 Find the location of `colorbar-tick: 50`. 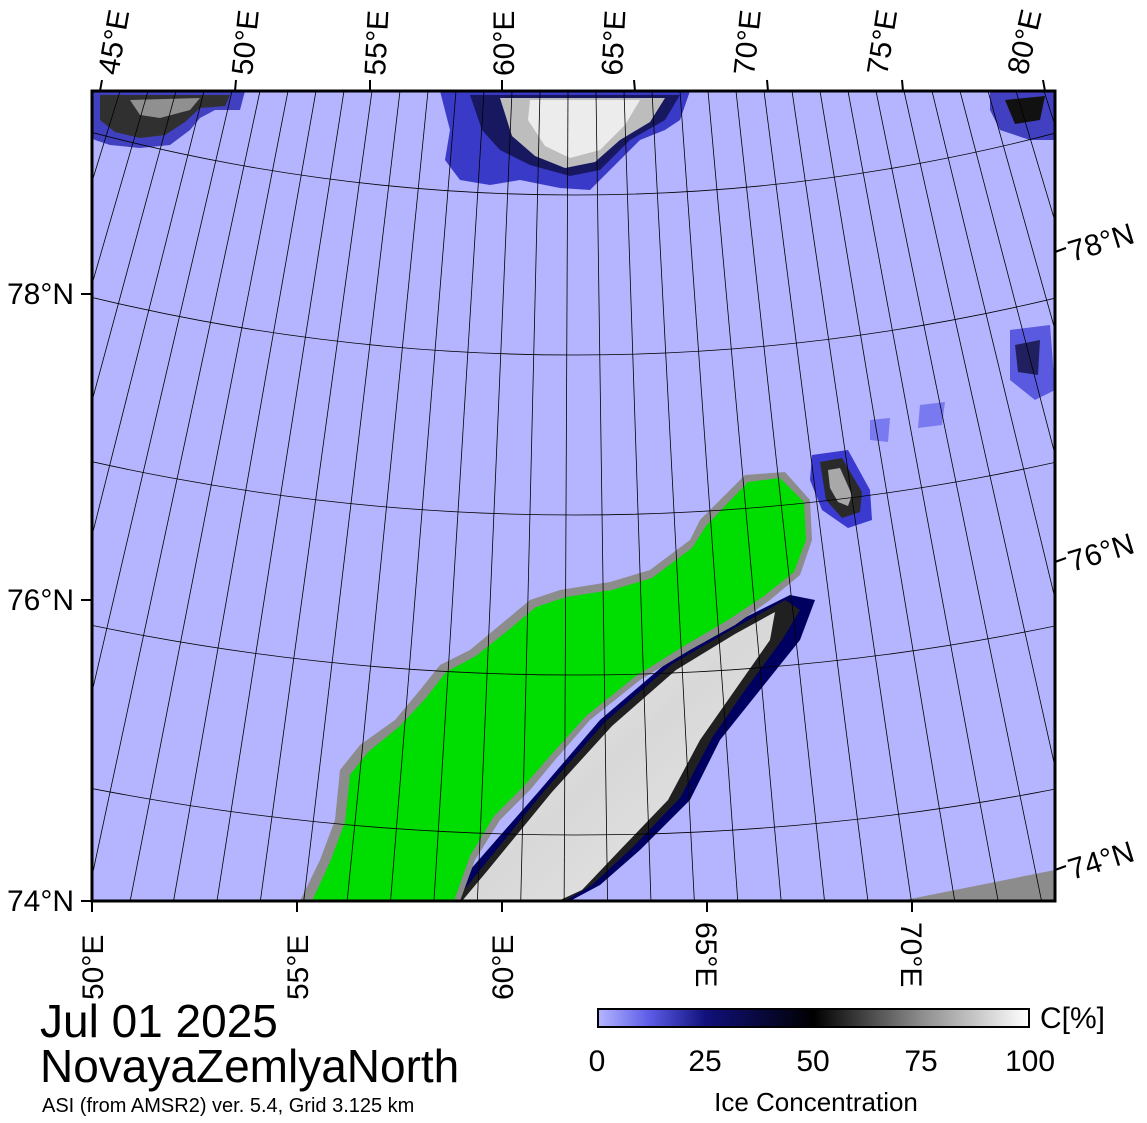

colorbar-tick: 50 is located at coordinates (813, 1061).